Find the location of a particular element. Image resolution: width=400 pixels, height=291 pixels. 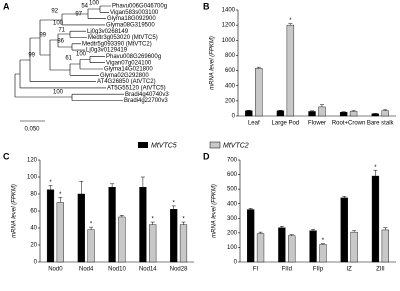

y-tick-label: 1000 is located at coordinates (229, 41).